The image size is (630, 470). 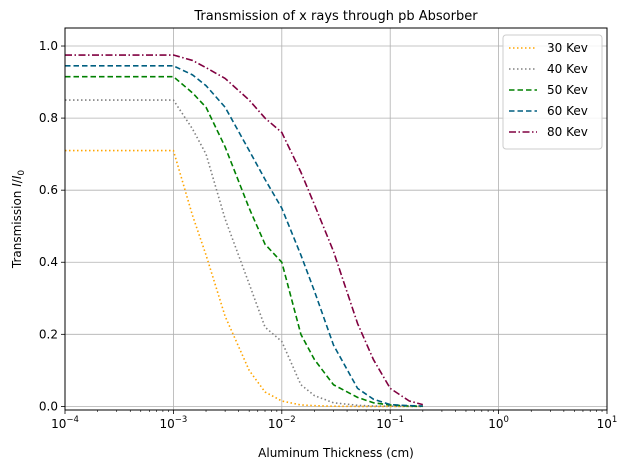 What do you see at coordinates (506, 420) in the screenshot?
I see `x-tick-exponent: 0` at bounding box center [506, 420].